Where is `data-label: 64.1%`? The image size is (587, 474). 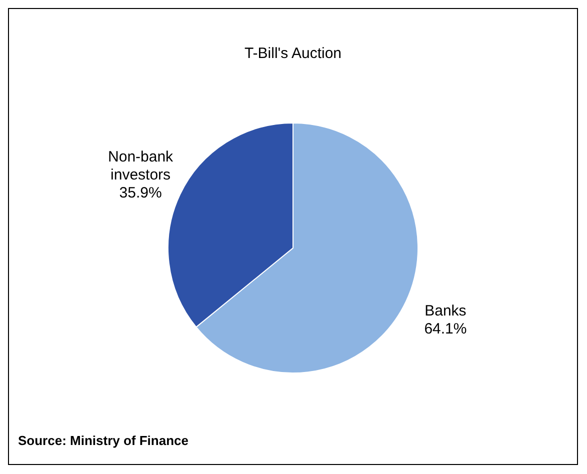 data-label: 64.1% is located at coordinates (445, 329).